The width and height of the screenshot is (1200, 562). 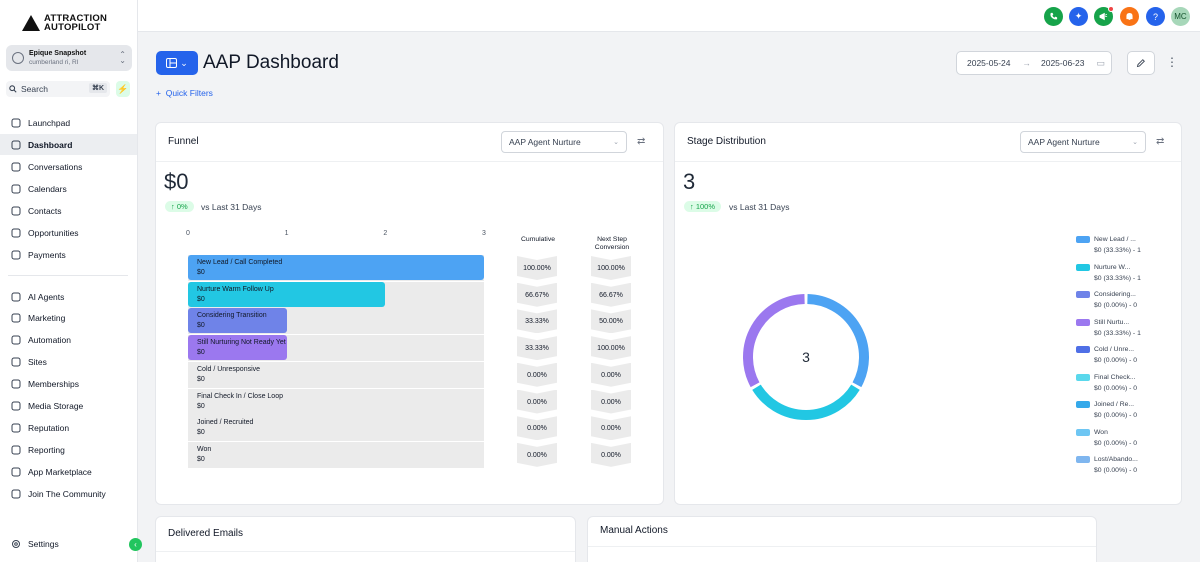 I want to click on memberships-icon, so click(x=16, y=384).